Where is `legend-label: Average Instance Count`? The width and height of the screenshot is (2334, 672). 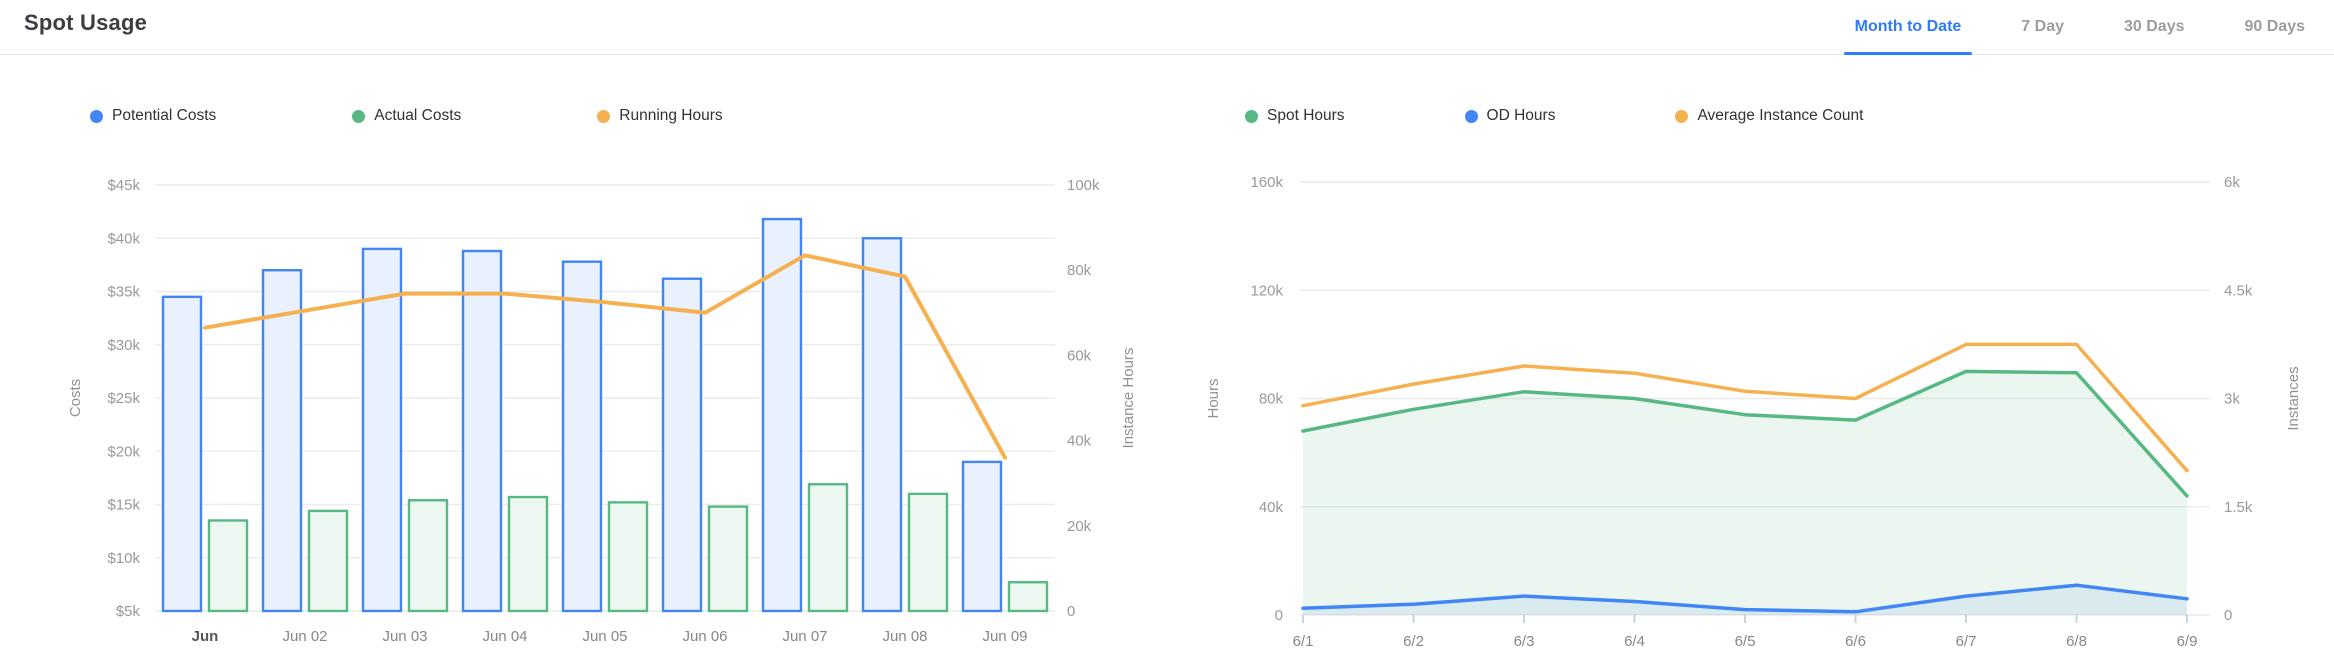 legend-label: Average Instance Count is located at coordinates (1780, 115).